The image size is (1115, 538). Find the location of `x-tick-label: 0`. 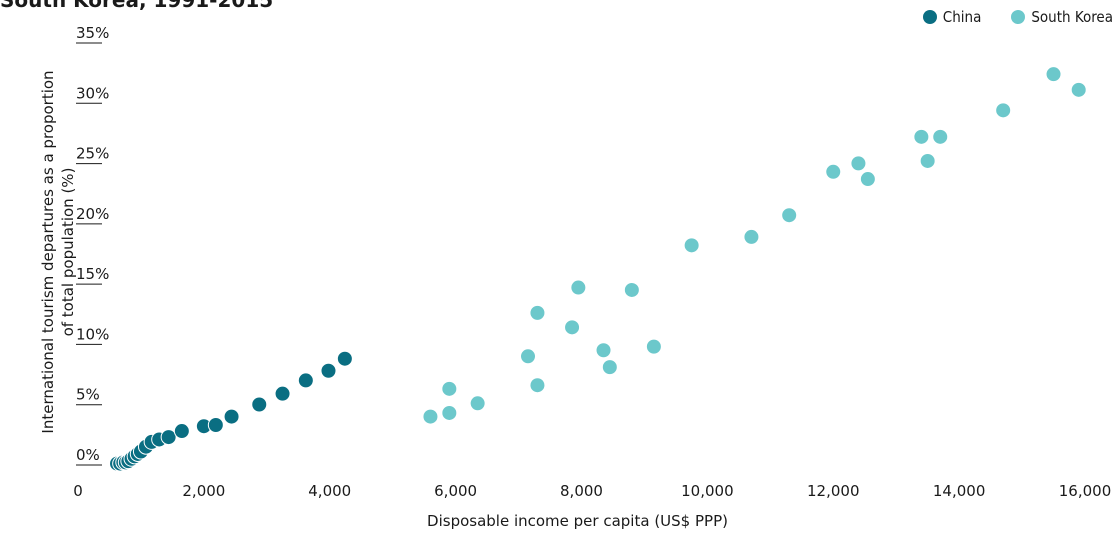

x-tick-label: 0 is located at coordinates (78, 491).